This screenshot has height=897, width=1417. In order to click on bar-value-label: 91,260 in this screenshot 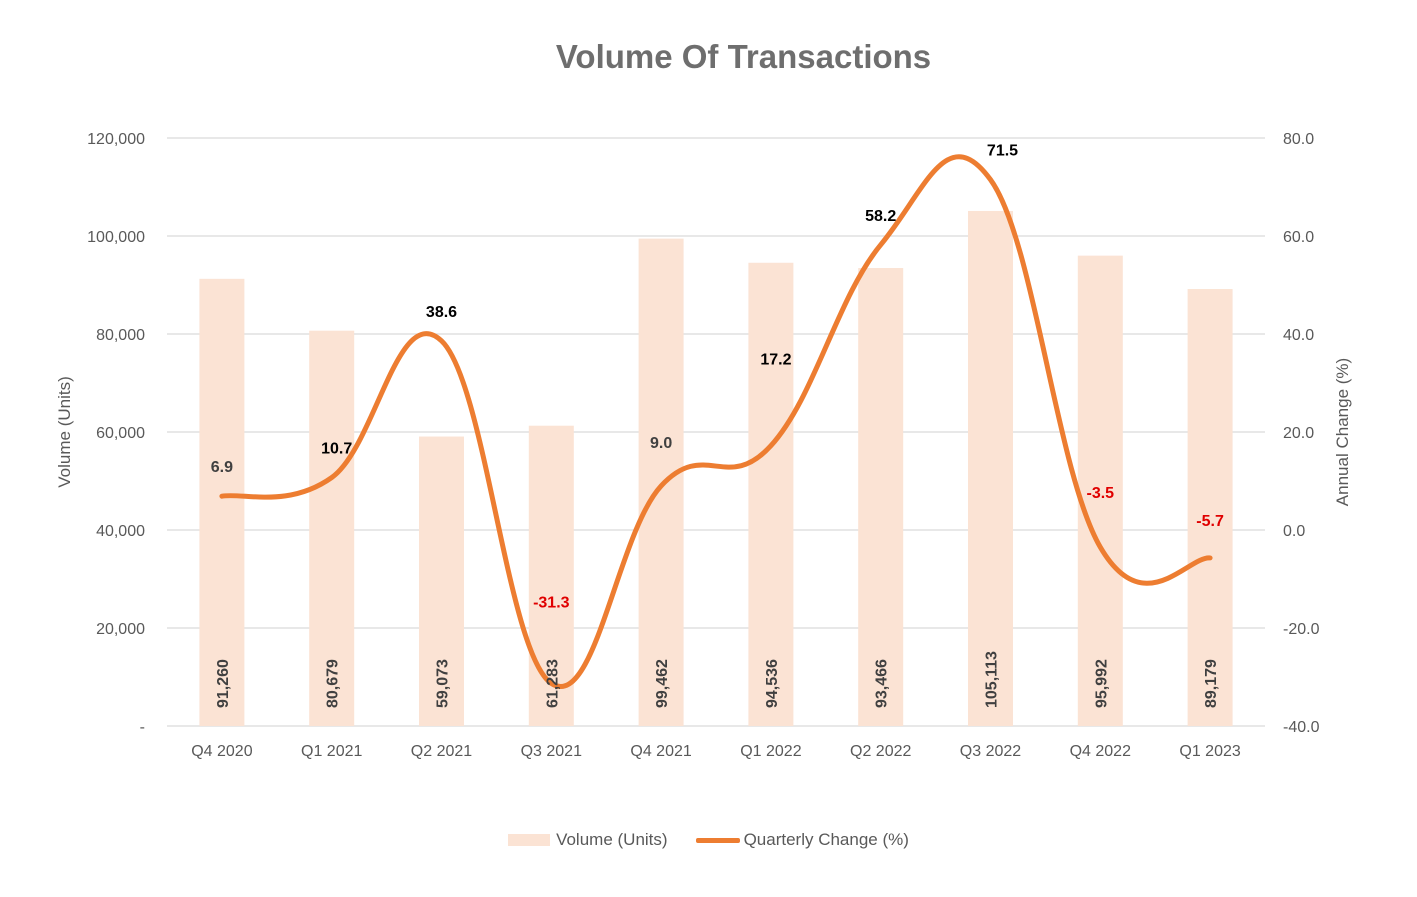, I will do `click(223, 683)`.